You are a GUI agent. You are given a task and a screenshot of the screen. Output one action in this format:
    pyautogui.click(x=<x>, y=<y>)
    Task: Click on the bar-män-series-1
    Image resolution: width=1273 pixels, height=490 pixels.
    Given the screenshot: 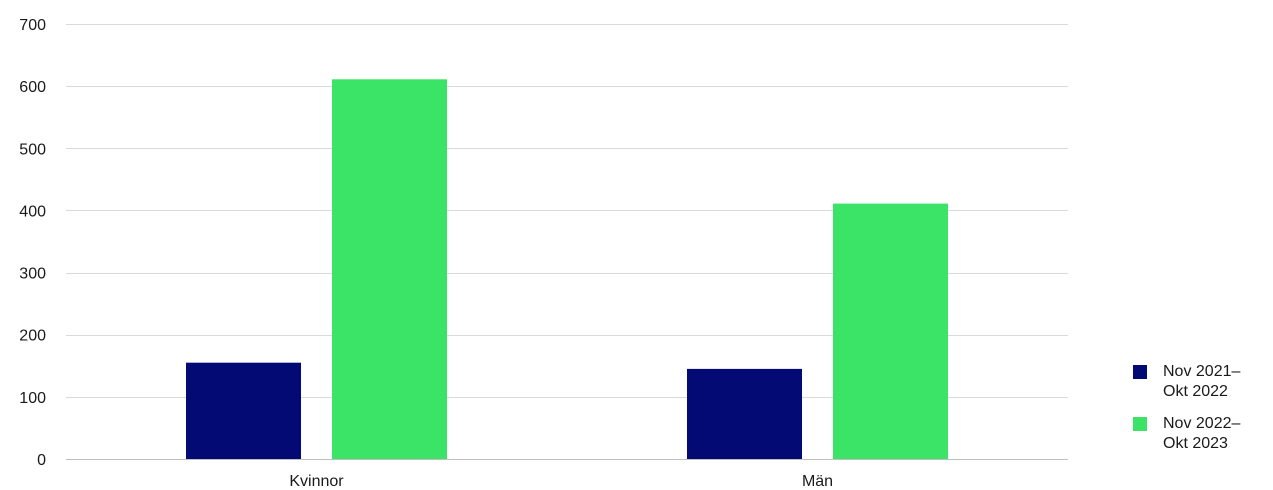 What is the action you would take?
    pyautogui.click(x=744, y=413)
    